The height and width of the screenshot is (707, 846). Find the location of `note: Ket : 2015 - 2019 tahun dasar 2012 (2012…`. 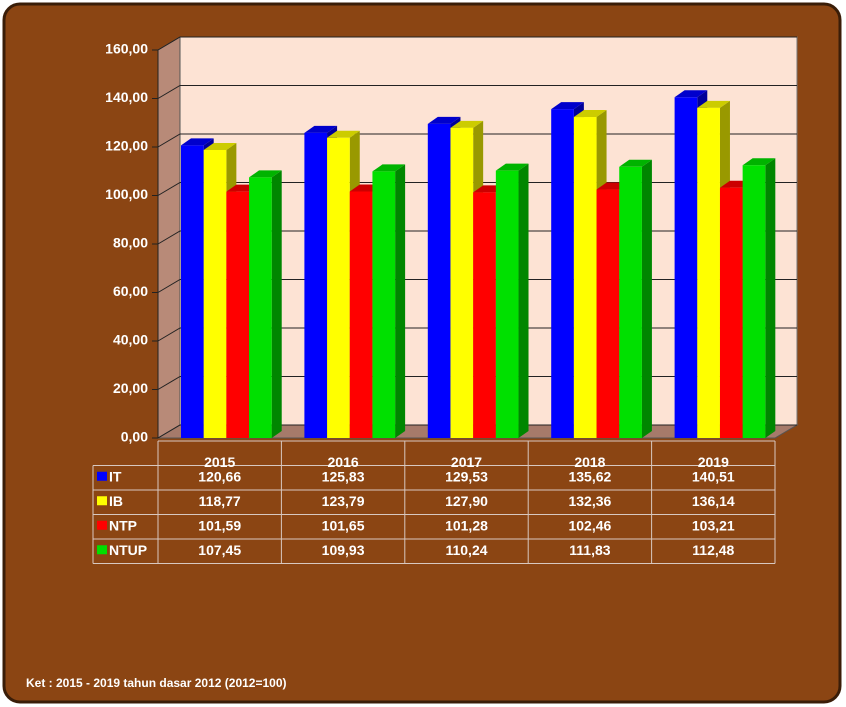

note: Ket : 2015 - 2019 tahun dasar 2012 (2012… is located at coordinates (156, 683).